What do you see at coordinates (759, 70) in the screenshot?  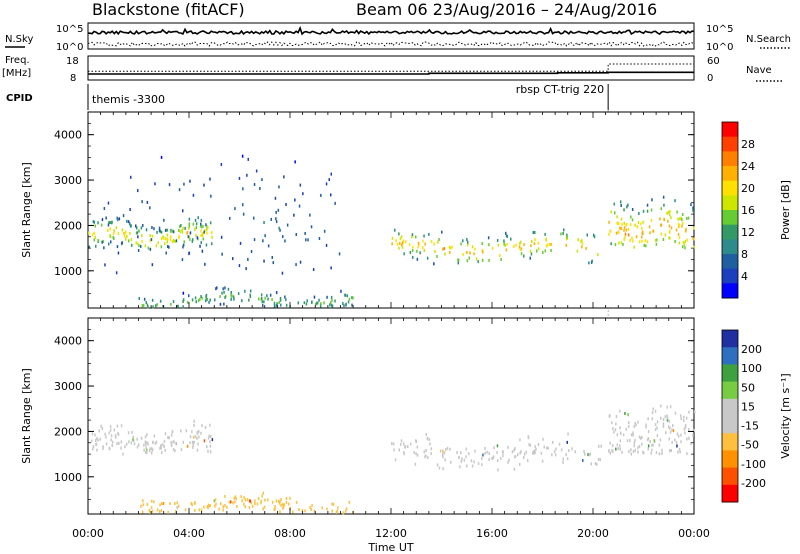 I see `nave-label: Nave` at bounding box center [759, 70].